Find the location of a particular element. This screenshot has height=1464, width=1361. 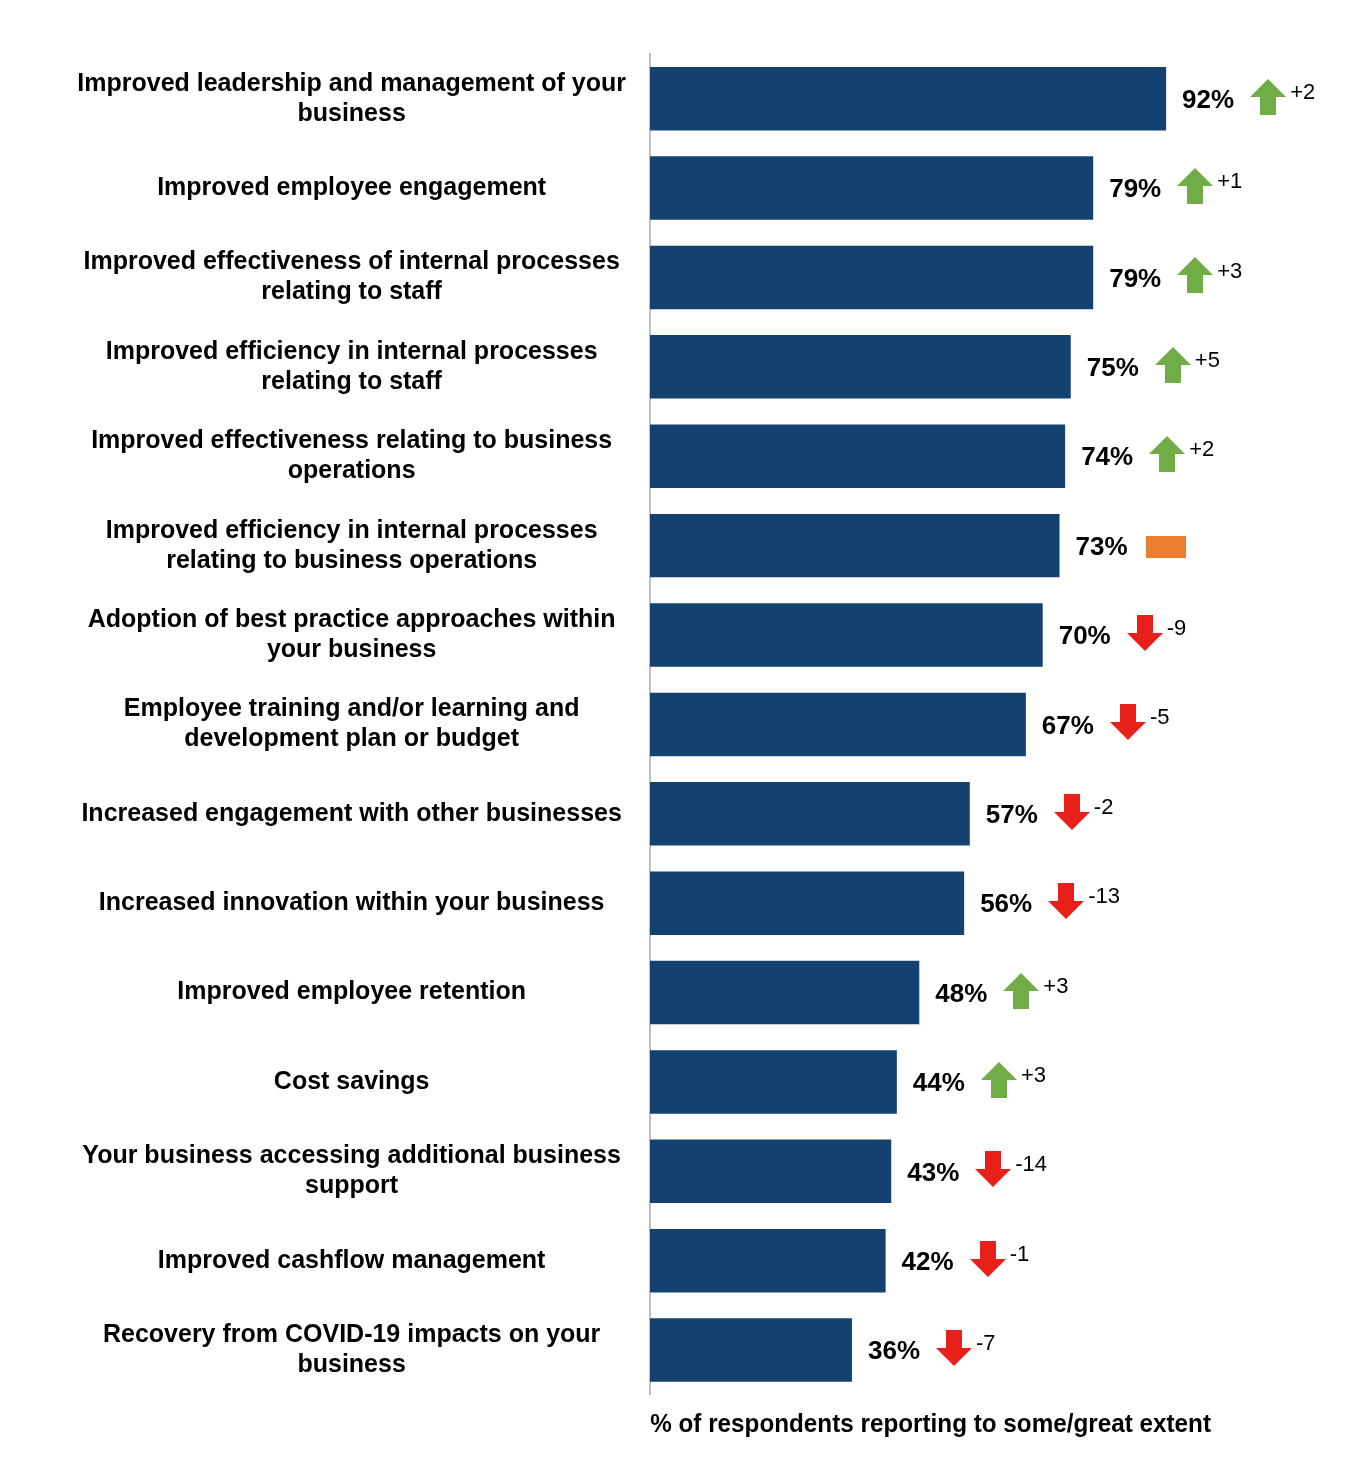

y-tick-label: Improved leadership and management of your business is located at coordinates (352, 96).